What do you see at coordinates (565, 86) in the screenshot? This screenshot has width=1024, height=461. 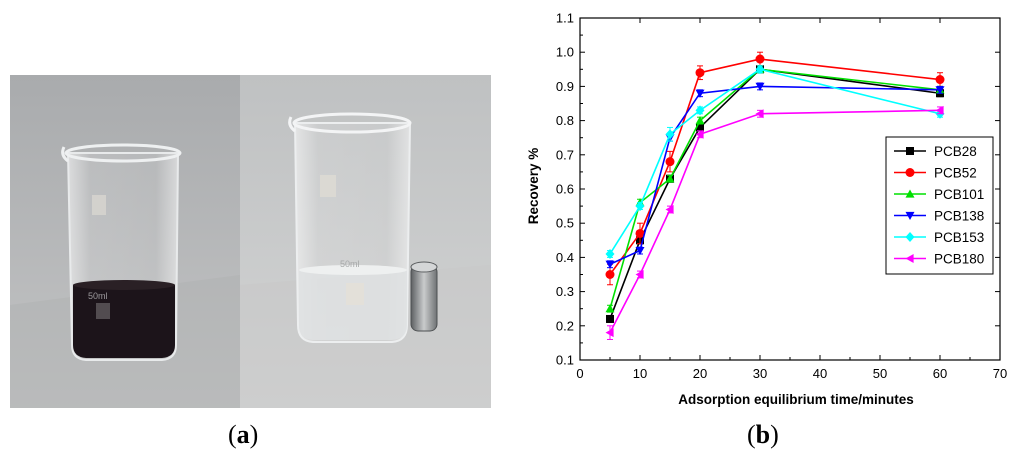 I see `y-tick-label: 0.9` at bounding box center [565, 86].